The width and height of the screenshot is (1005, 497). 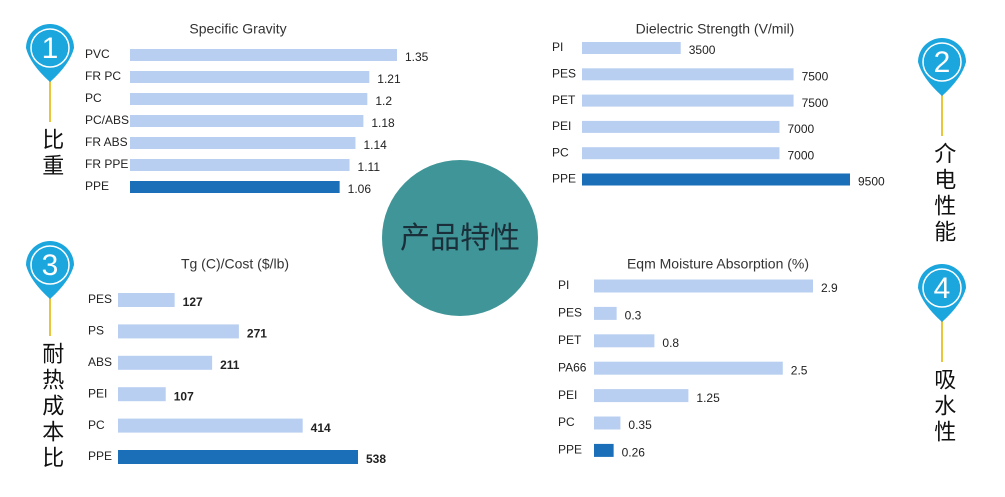 What do you see at coordinates (799, 370) in the screenshot?
I see `value-label: 2.5` at bounding box center [799, 370].